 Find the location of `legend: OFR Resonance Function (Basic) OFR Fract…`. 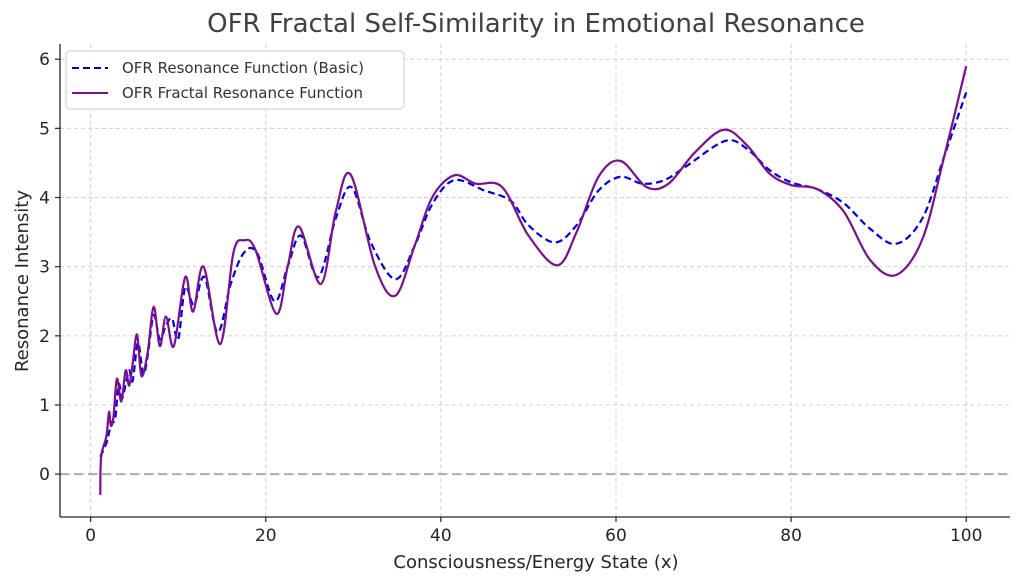

legend: OFR Resonance Function (Basic) OFR Fract… is located at coordinates (235, 80).